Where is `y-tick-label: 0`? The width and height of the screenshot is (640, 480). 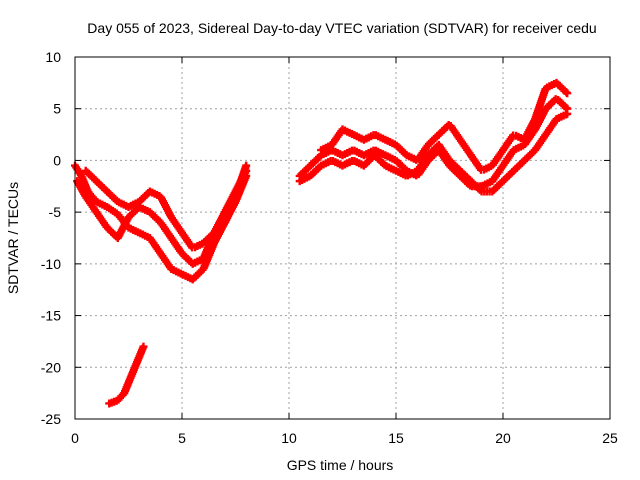 y-tick-label: 0 is located at coordinates (57, 160).